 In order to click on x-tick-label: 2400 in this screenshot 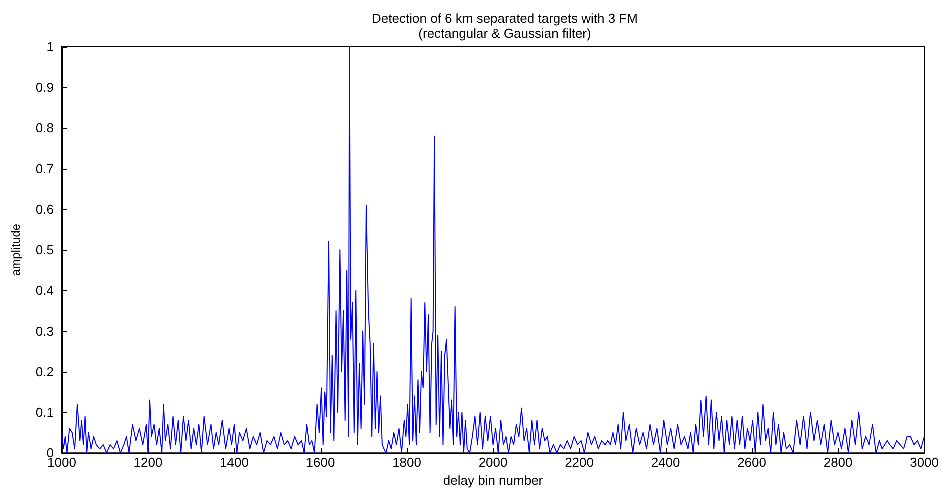, I will do `click(665, 462)`.